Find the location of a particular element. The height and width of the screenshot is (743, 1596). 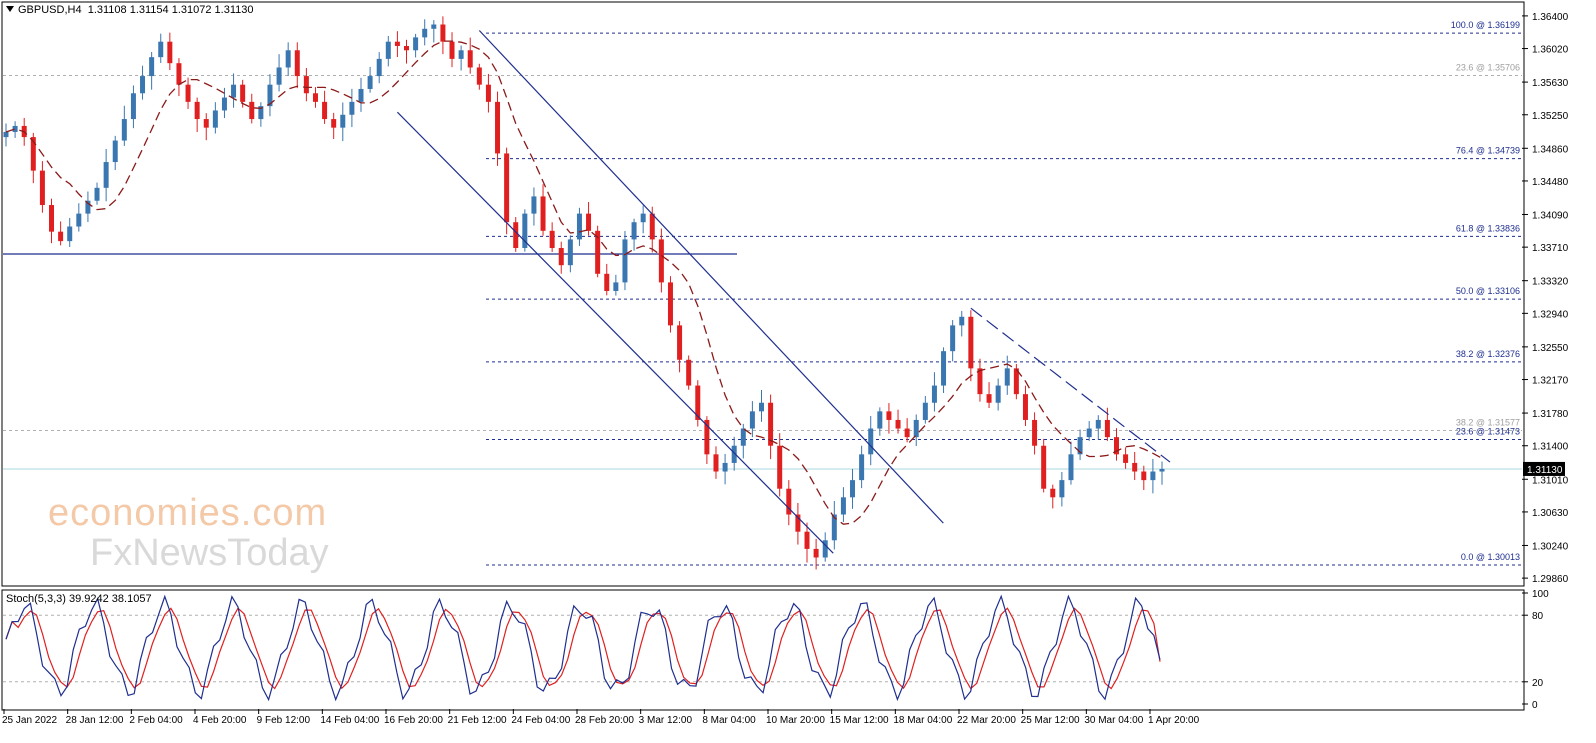

price-tick-label: 1.34090 is located at coordinates (1550, 215).